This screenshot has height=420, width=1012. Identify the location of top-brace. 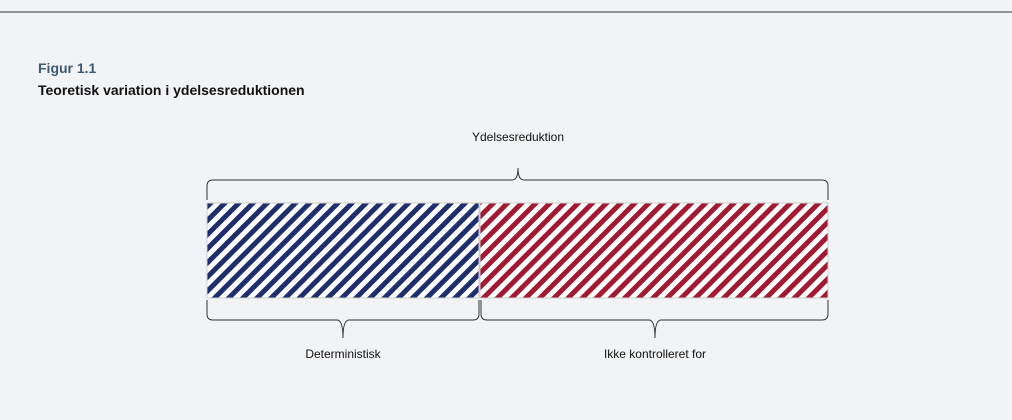
(517, 183).